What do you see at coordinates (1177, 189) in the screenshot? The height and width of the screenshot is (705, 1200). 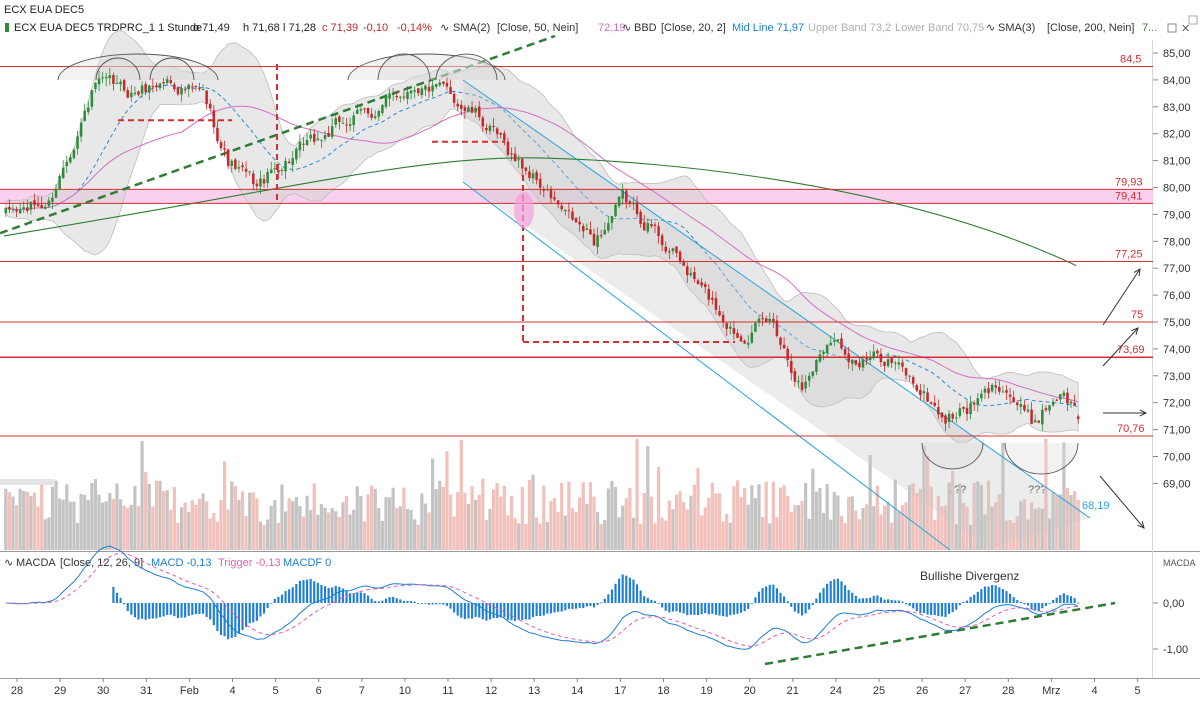 I see `y-tick-label: 80,00` at bounding box center [1177, 189].